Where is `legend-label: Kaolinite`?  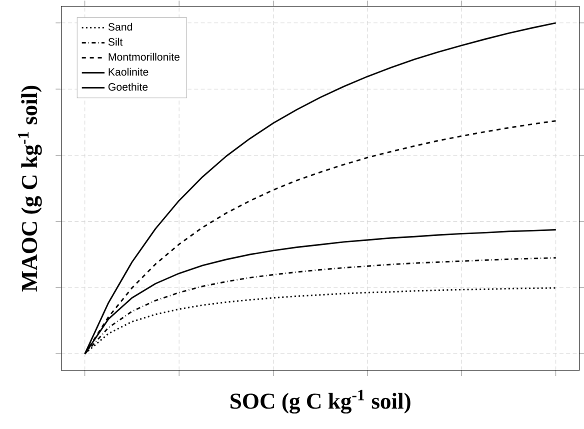 legend-label: Kaolinite is located at coordinates (128, 72).